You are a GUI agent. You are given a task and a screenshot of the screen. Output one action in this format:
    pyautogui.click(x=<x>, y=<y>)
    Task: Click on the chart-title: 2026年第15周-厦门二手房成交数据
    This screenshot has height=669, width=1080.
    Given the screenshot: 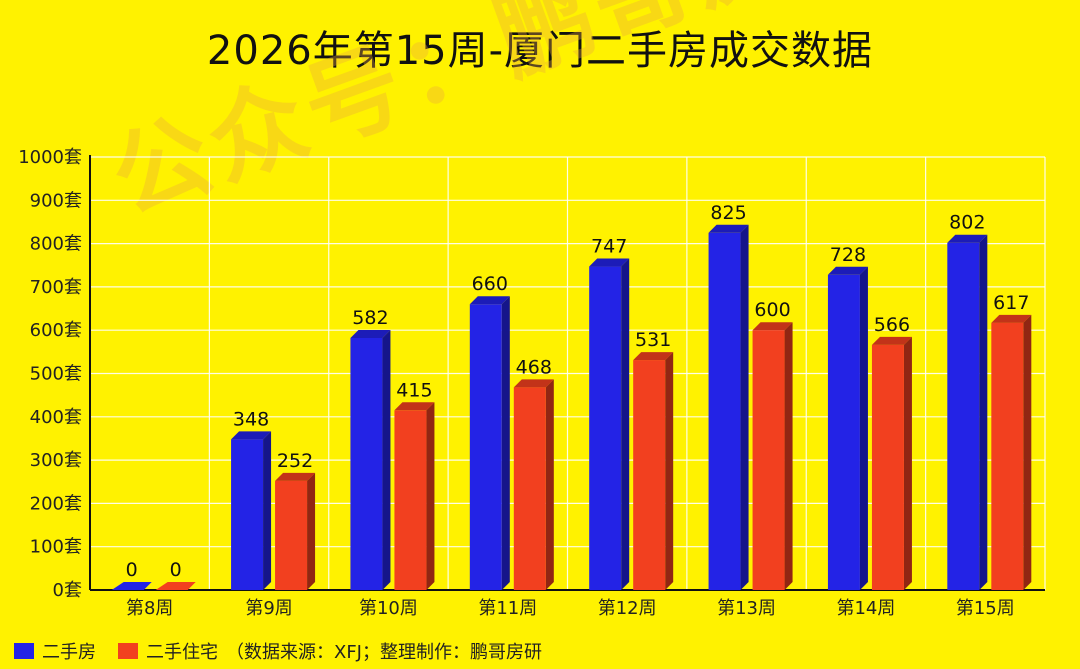 What is the action you would take?
    pyautogui.click(x=540, y=51)
    